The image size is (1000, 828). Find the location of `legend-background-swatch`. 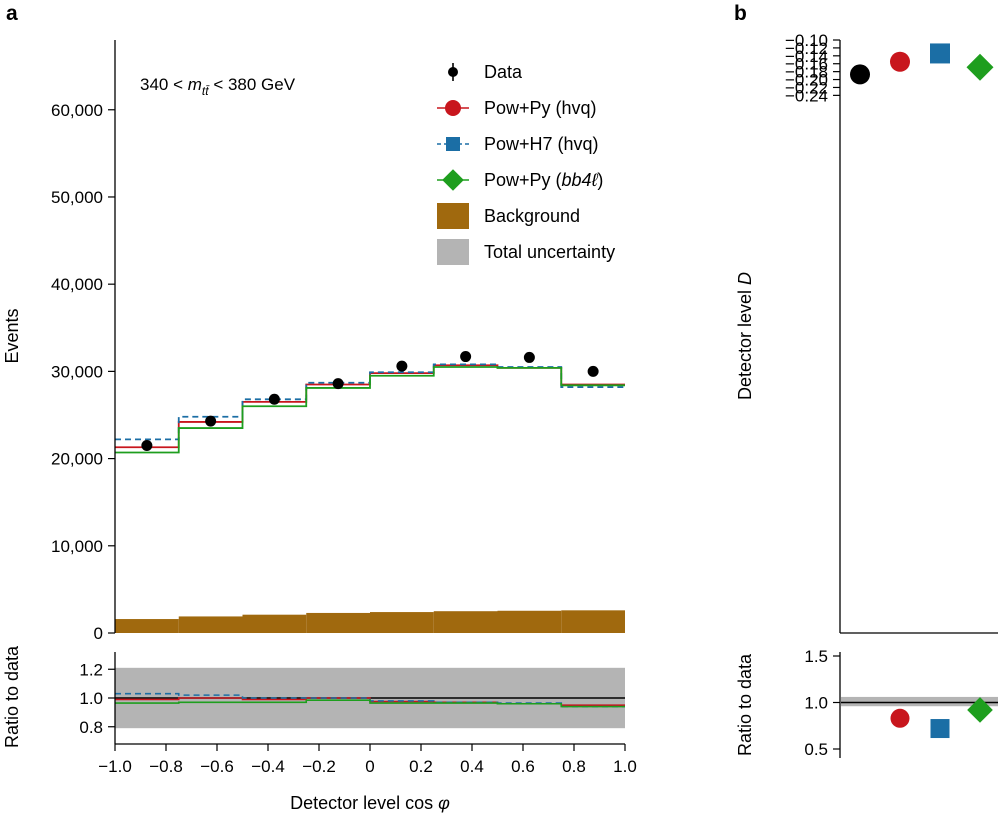

legend-background-swatch is located at coordinates (453, 216).